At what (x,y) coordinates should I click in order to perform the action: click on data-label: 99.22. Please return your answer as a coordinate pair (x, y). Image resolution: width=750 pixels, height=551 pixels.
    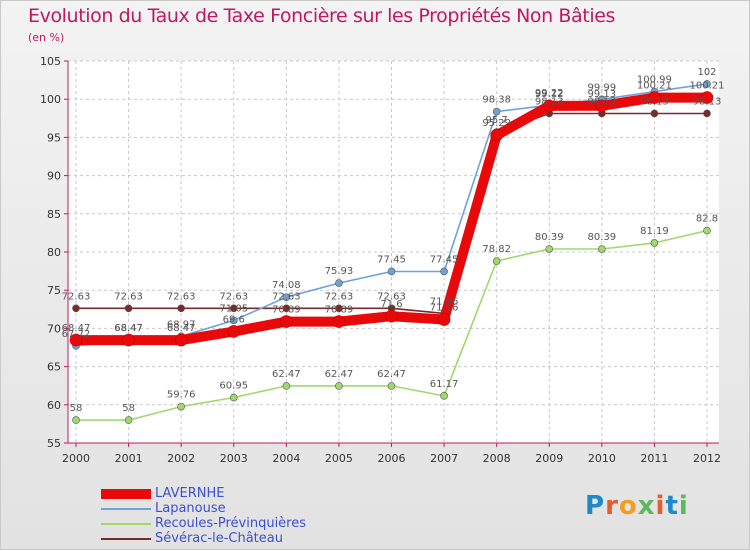
    Looking at the image, I should click on (549, 93).